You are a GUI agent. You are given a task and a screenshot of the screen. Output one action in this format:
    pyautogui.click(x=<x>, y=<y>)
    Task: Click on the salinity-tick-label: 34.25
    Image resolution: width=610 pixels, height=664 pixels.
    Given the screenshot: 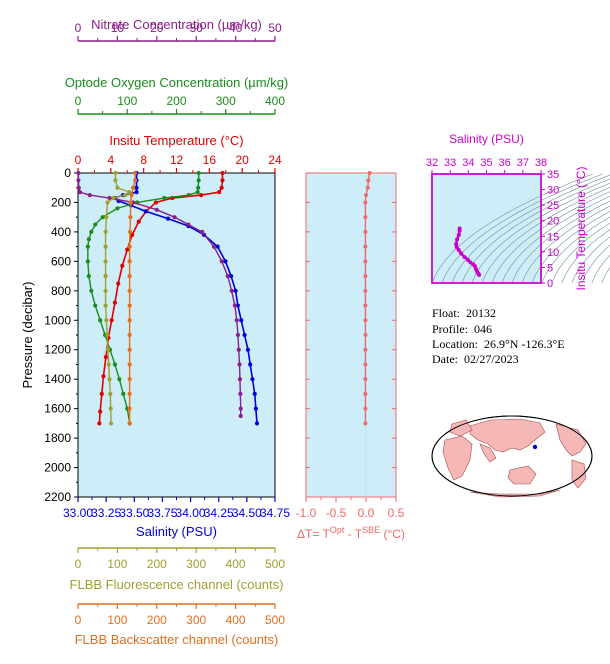 What is the action you would take?
    pyautogui.click(x=219, y=513)
    